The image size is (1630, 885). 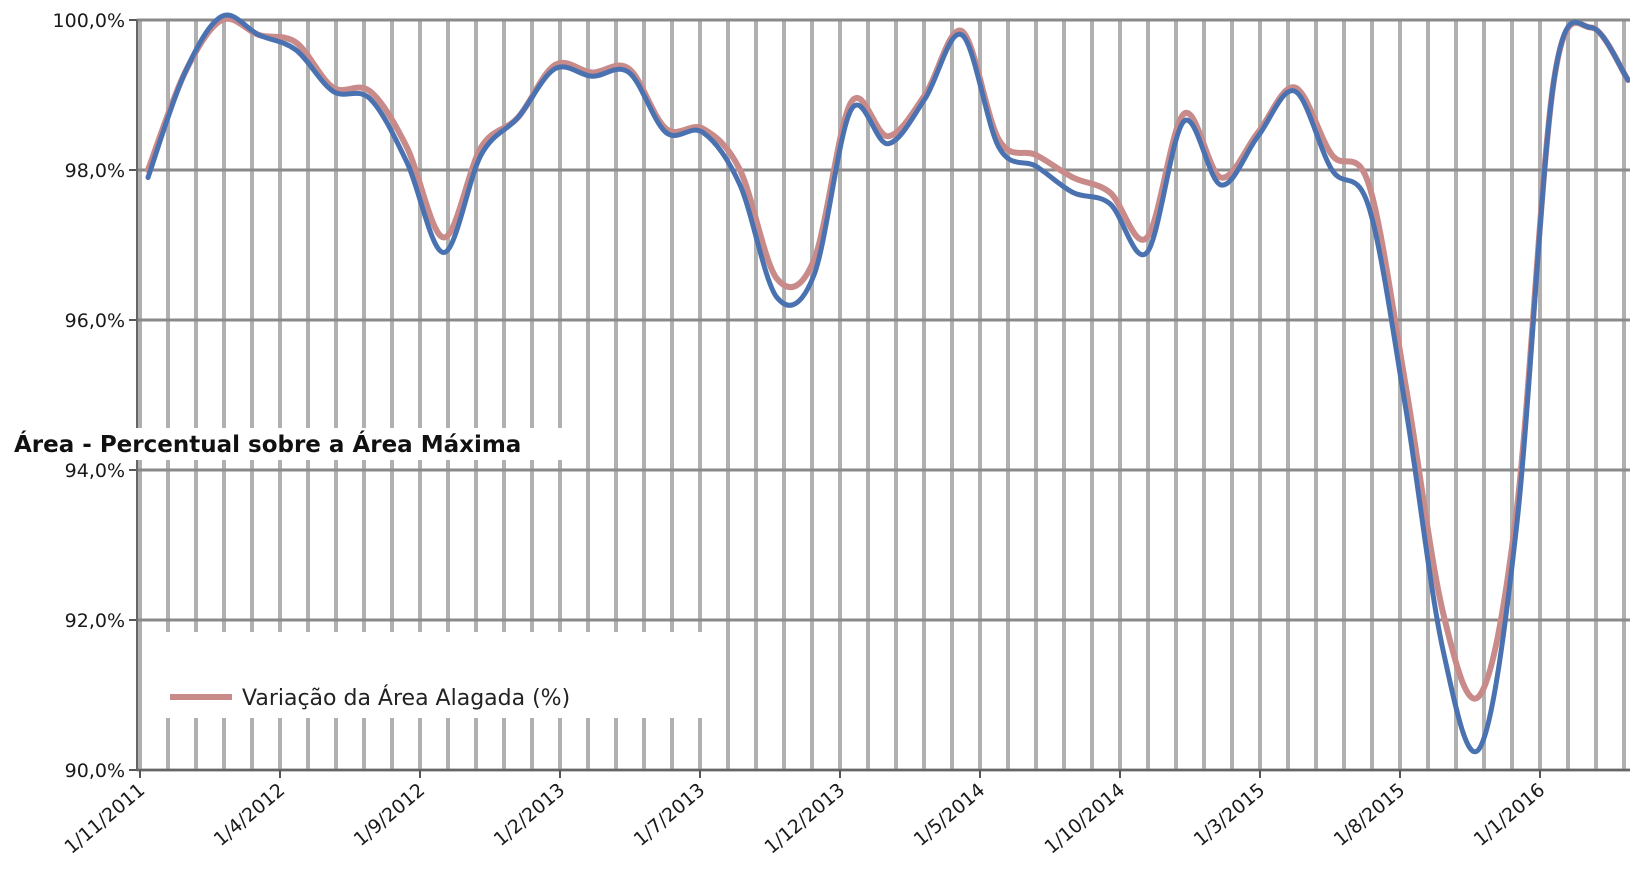 I want to click on x-tick-label: 1/5/2014, so click(x=950, y=815).